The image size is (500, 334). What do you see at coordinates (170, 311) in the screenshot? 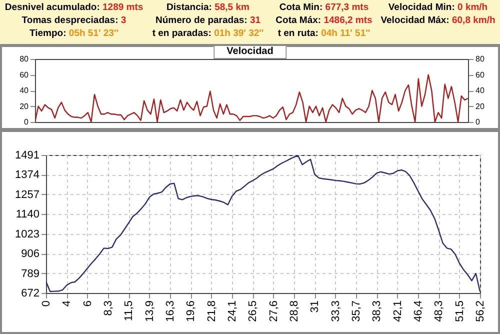
I see `x-tick-label: 16,3` at bounding box center [170, 311].